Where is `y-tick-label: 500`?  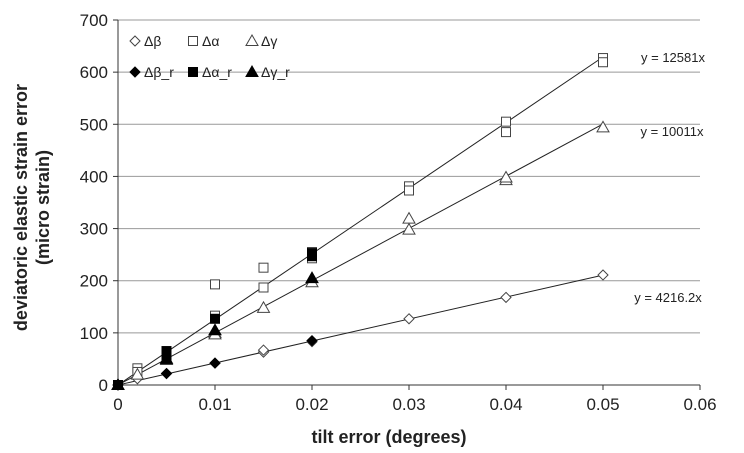
y-tick-label: 500 is located at coordinates (94, 124).